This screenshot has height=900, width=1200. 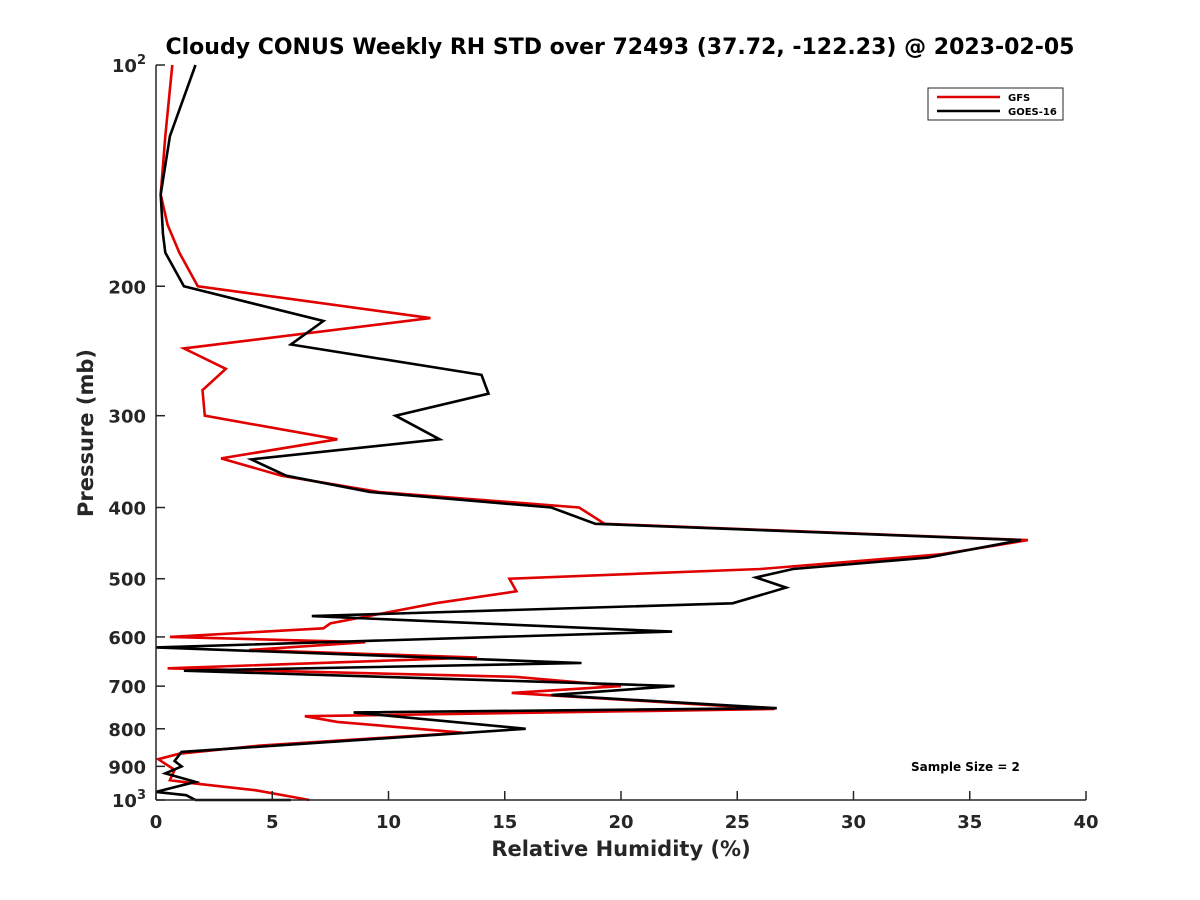 What do you see at coordinates (388, 822) in the screenshot?
I see `x-tick-label: 10` at bounding box center [388, 822].